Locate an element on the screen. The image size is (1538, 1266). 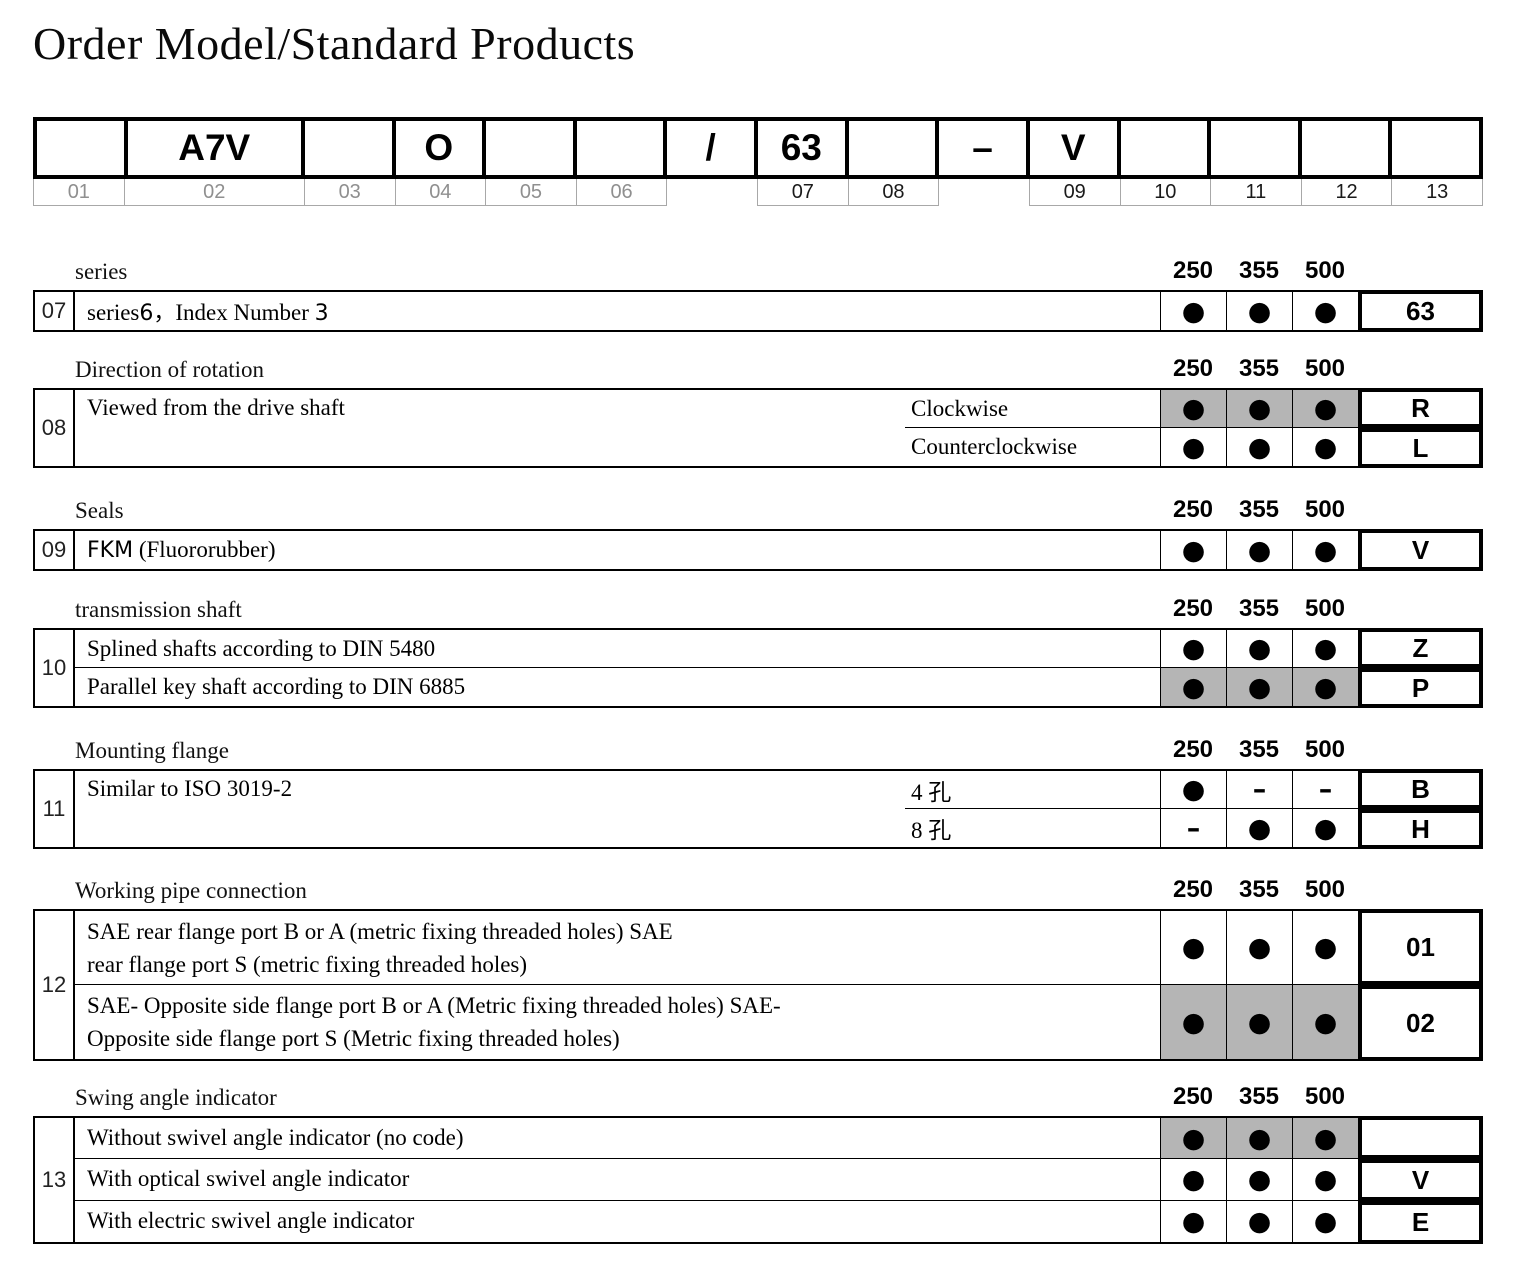
field-number: 02 is located at coordinates (214, 192).